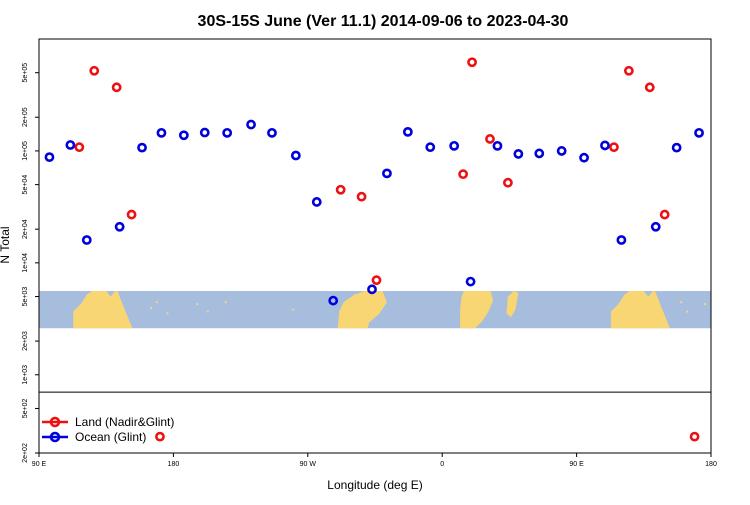  Describe the element at coordinates (25, 375) in the screenshot. I see `y-tick-label: 1e+03` at that location.